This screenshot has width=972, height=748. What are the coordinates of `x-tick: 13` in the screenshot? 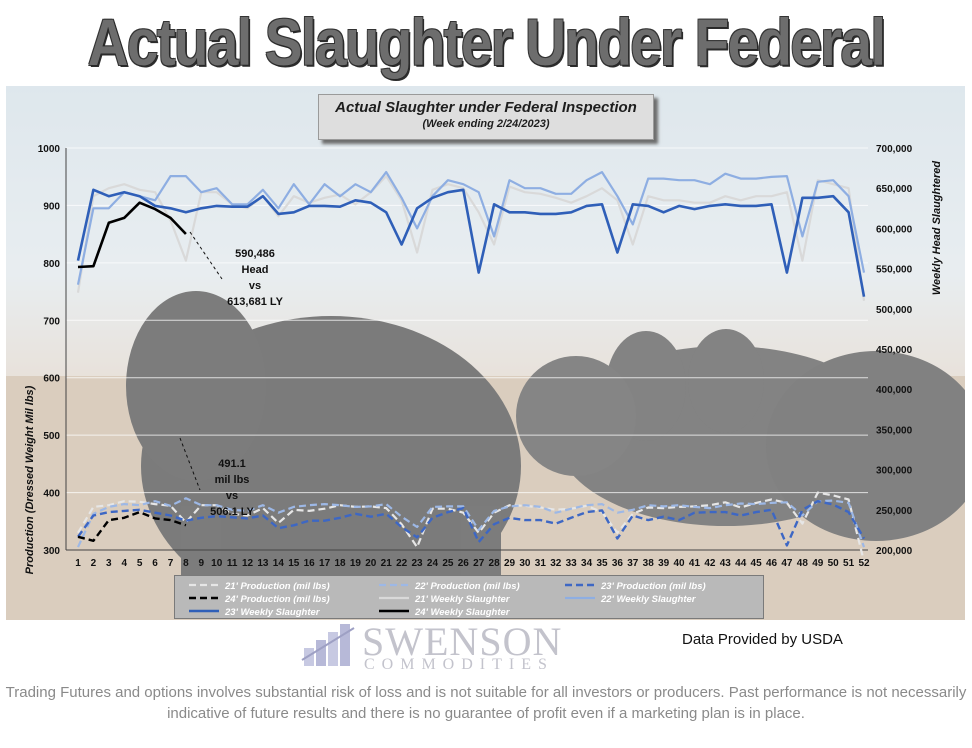 It's located at (263, 563).